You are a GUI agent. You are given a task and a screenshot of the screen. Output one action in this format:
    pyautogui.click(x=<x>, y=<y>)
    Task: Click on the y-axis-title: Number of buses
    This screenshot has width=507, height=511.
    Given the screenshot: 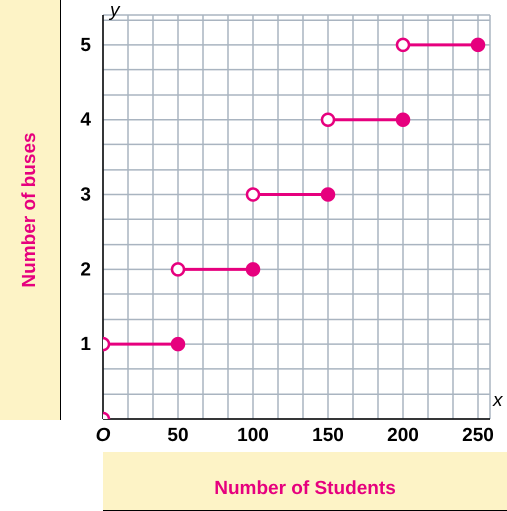 What is the action you would take?
    pyautogui.click(x=30, y=210)
    